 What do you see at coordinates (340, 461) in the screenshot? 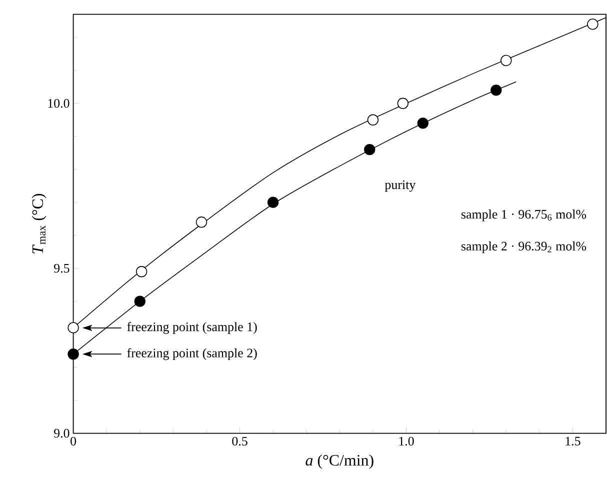
I see `x-axis-title: a (°C/min)` at bounding box center [340, 461].